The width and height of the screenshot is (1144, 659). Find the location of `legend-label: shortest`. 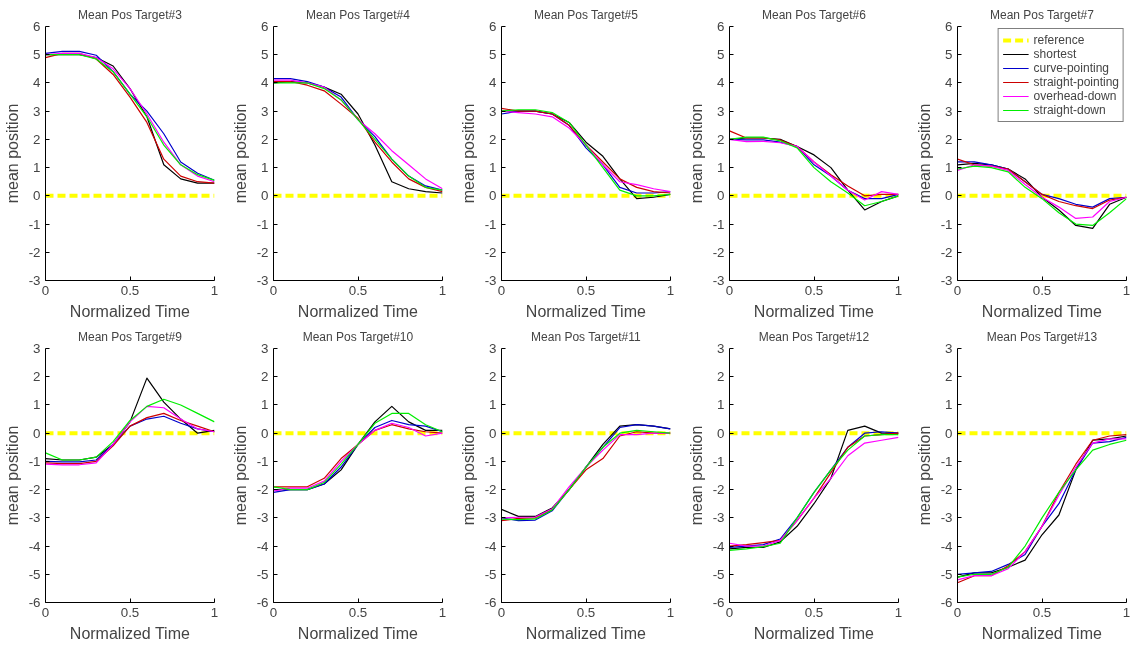

legend-label: shortest is located at coordinates (1055, 54).